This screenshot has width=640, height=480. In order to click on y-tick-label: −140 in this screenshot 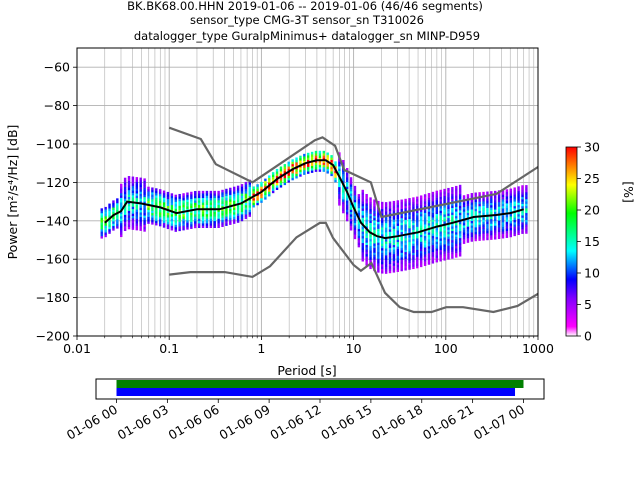, I will do `click(53, 220)`.